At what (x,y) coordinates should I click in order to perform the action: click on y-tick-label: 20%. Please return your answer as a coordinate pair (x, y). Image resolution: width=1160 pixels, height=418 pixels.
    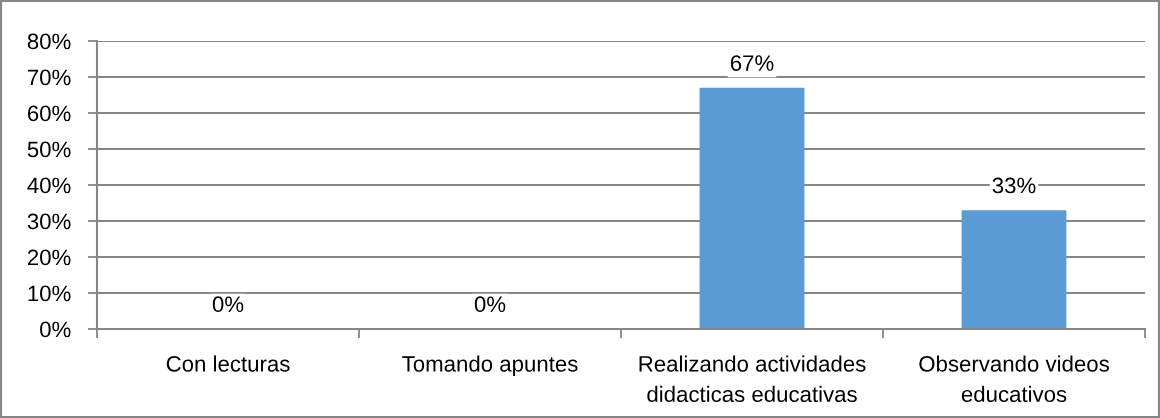
    Looking at the image, I should click on (49, 257).